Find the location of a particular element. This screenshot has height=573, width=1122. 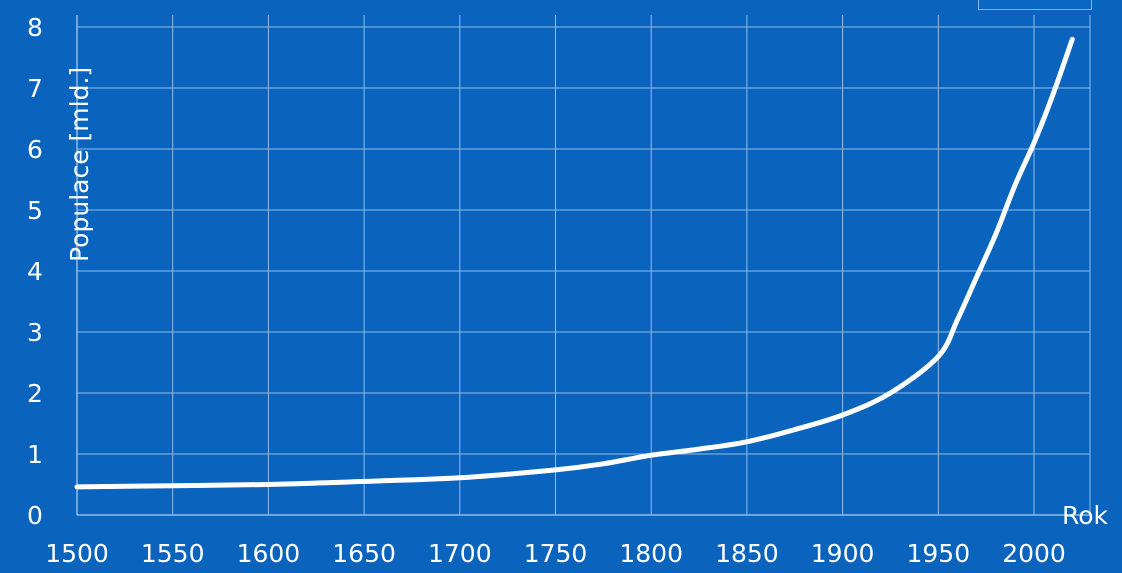

x-axis-label: Rok is located at coordinates (1085, 515).